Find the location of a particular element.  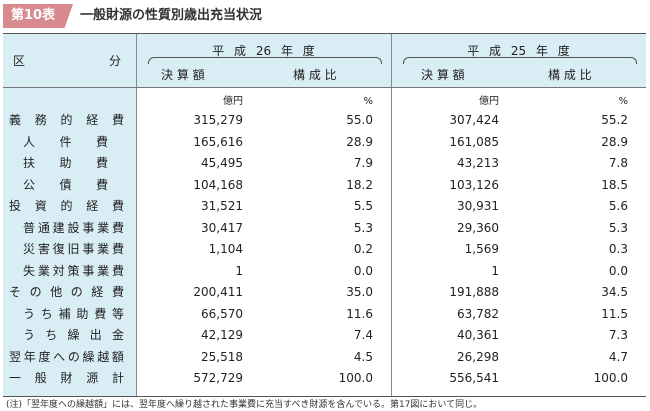

cell-amount-26: 165,616 is located at coordinates (218, 141).